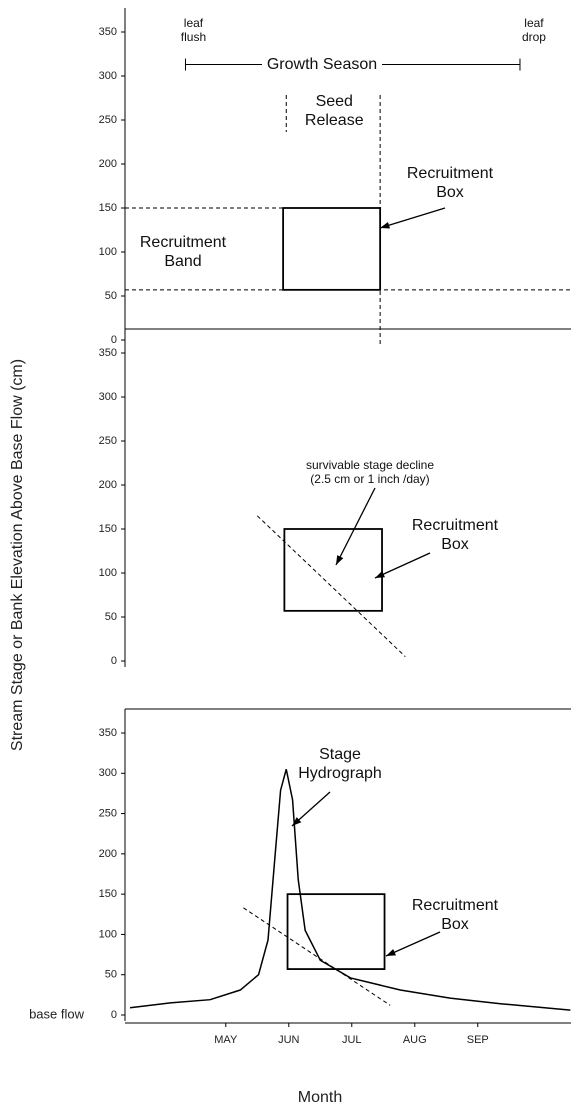 The height and width of the screenshot is (1114, 571). Describe the element at coordinates (320, 1097) in the screenshot. I see `x-axis-label: Month` at that location.